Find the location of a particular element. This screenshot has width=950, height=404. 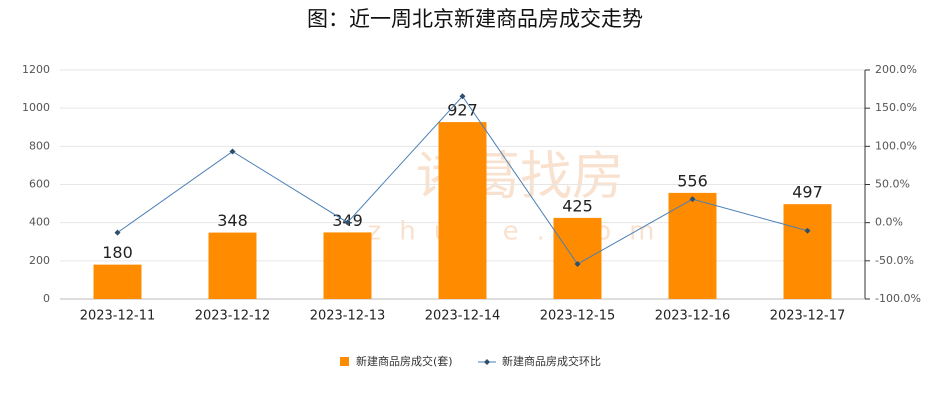

value-label: 180 is located at coordinates (117, 252).